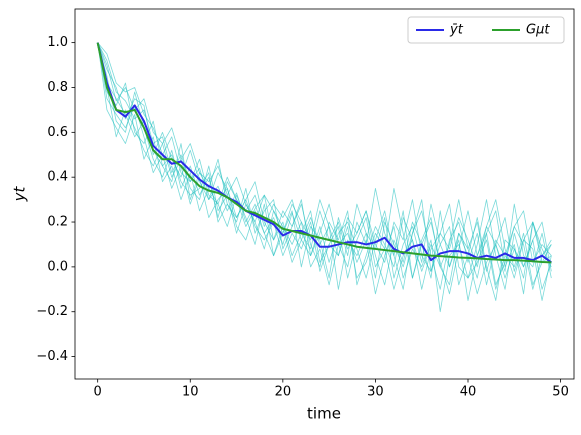  Describe the element at coordinates (52, 311) in the screenshot. I see `y-tick-label: −0.2` at that location.